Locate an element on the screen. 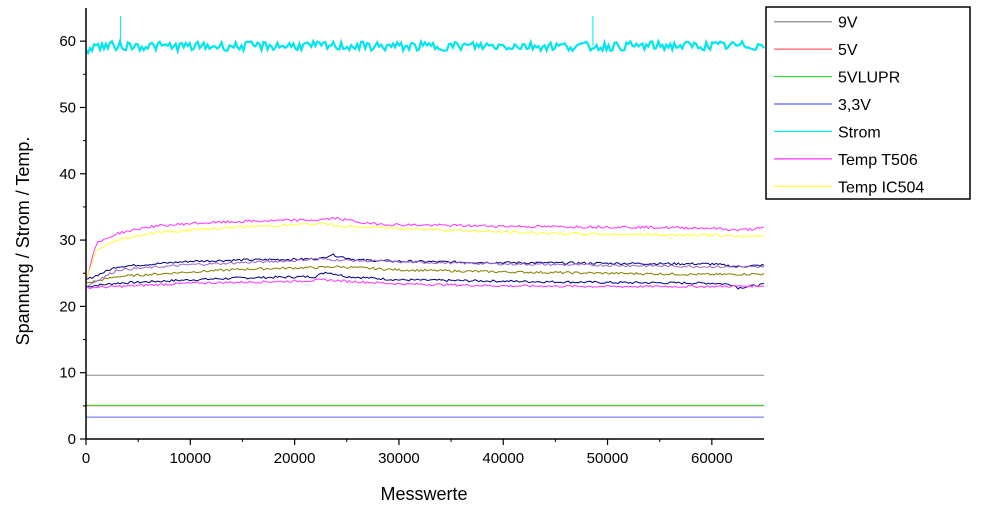 This screenshot has height=505, width=981. y-tick-label: 0 is located at coordinates (72, 439).